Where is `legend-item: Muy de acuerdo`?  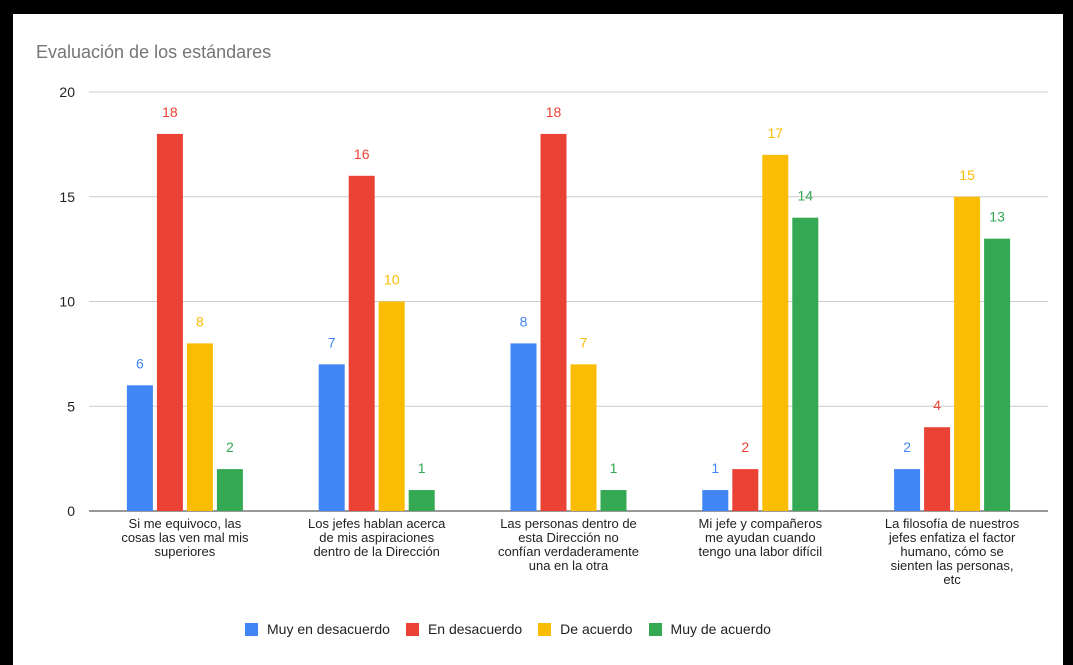
legend-item: Muy de acuerdo is located at coordinates (709, 629).